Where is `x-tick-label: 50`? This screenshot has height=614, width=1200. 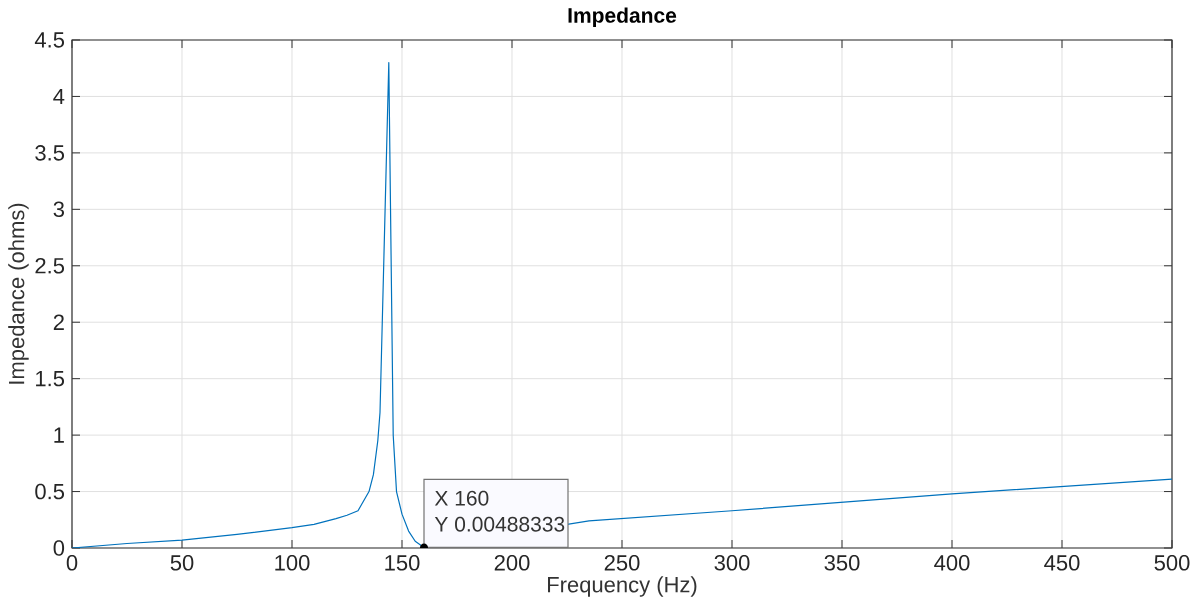
x-tick-label: 50 is located at coordinates (182, 563).